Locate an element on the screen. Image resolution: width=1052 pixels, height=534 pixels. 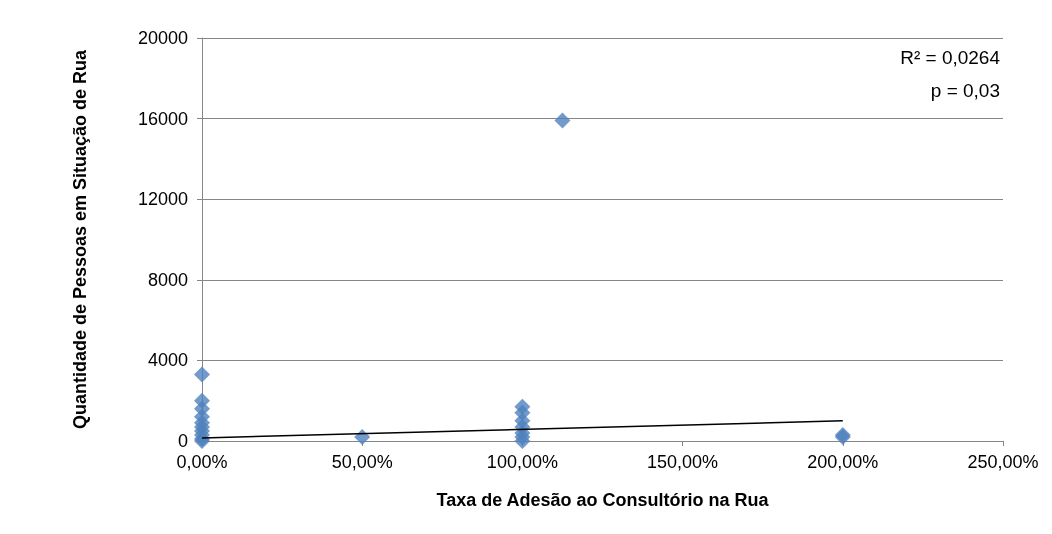
y-tick-label: 8000 is located at coordinates (167, 279).